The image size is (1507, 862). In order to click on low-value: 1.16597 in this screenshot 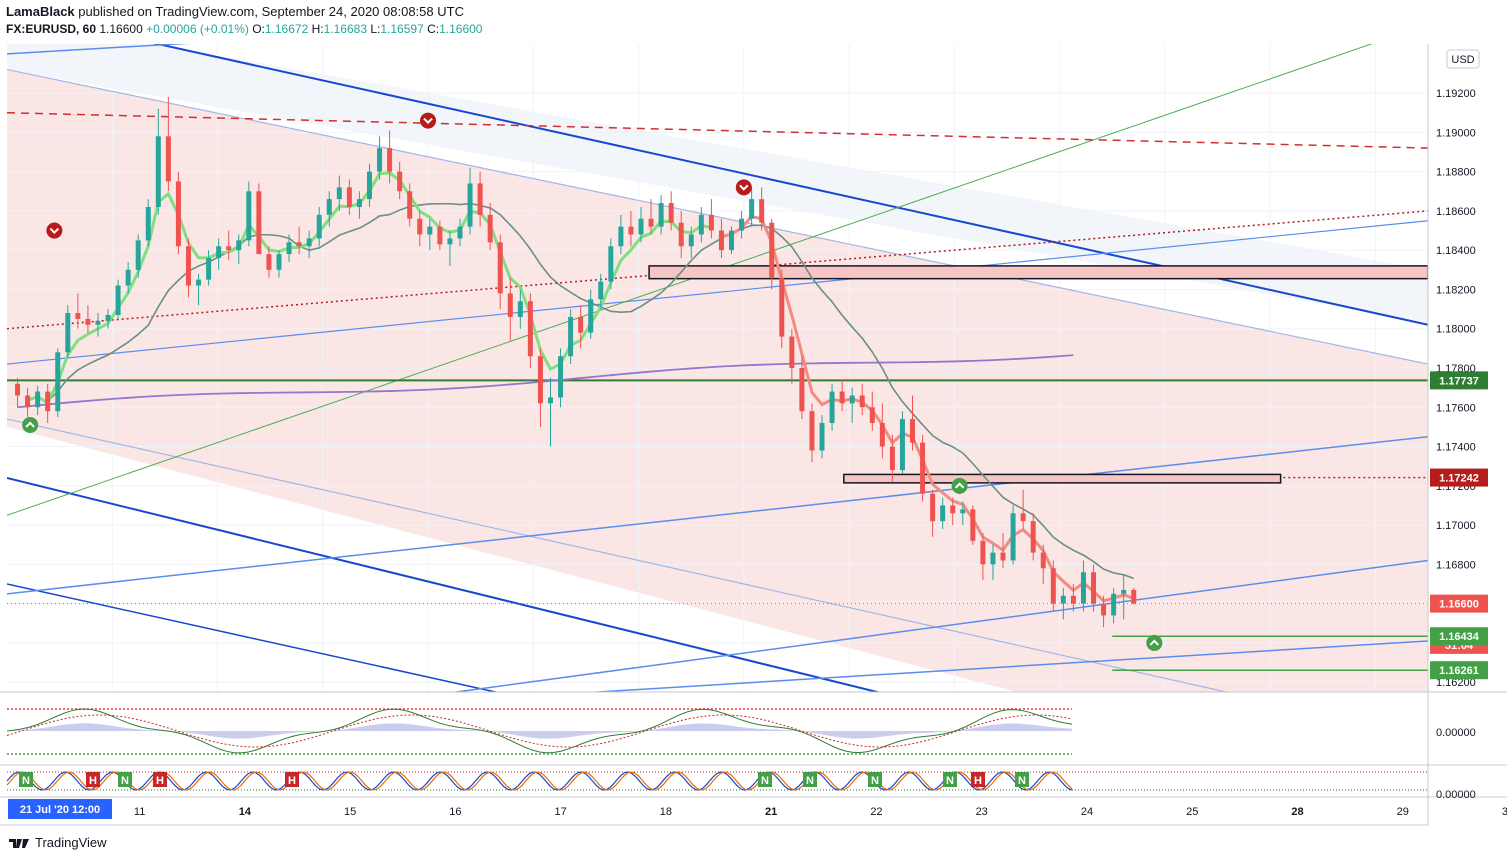, I will do `click(402, 29)`.